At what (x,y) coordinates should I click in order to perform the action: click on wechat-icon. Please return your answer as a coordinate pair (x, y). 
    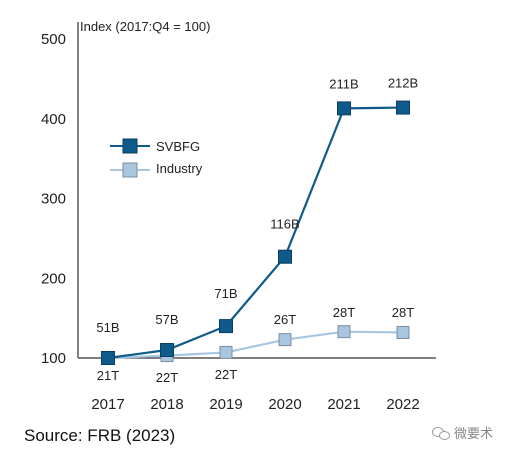
    Looking at the image, I should click on (441, 433).